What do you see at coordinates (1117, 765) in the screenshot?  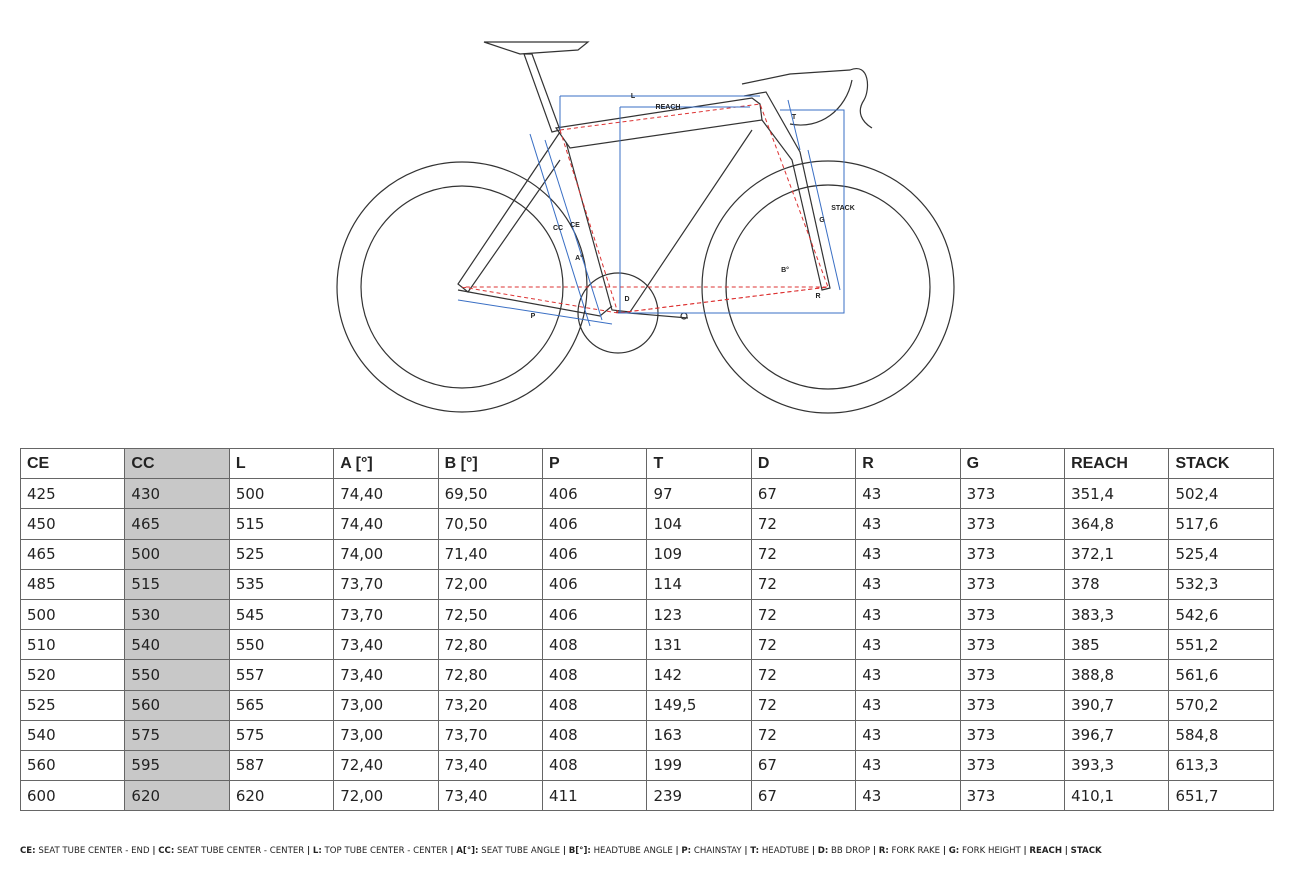 I see `table-cell: 393,3` at bounding box center [1117, 765].